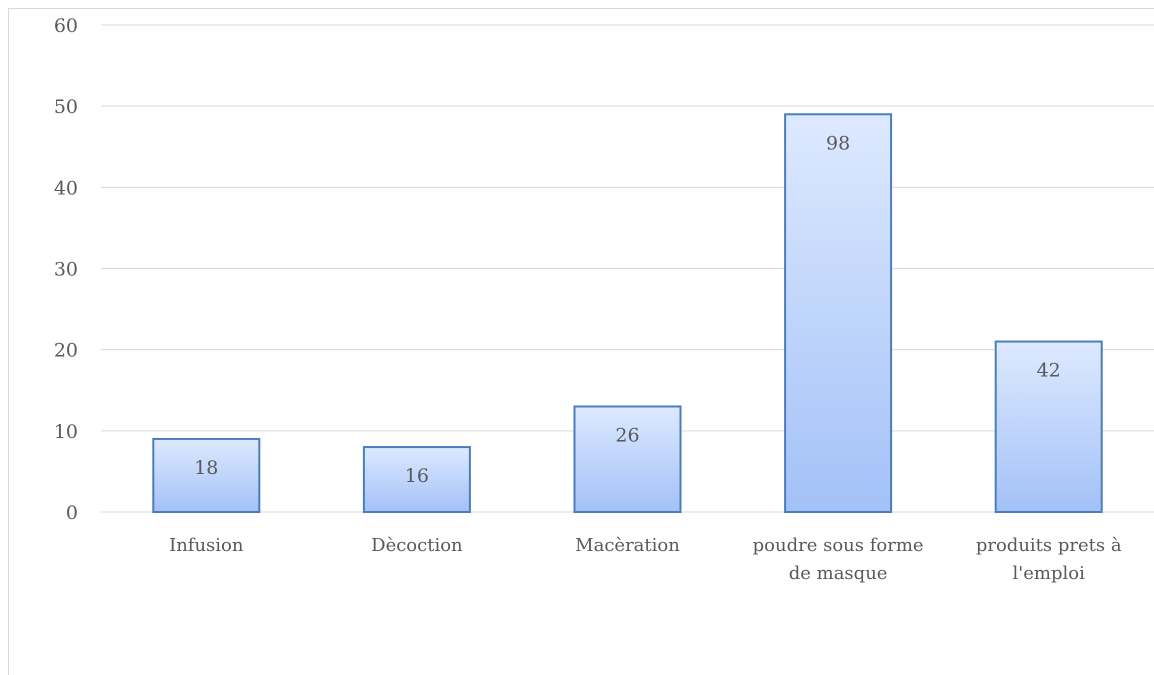 This screenshot has height=675, width=1154. Describe the element at coordinates (66, 432) in the screenshot. I see `y-tick-label: 10` at that location.